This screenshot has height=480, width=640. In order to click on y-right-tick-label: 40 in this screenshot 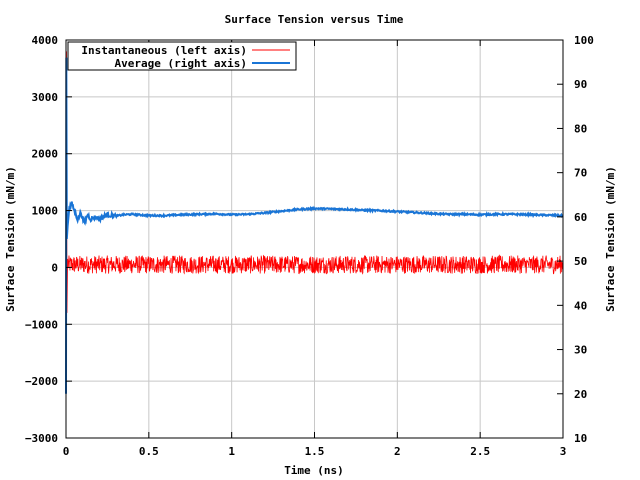, I will do `click(580, 305)`.